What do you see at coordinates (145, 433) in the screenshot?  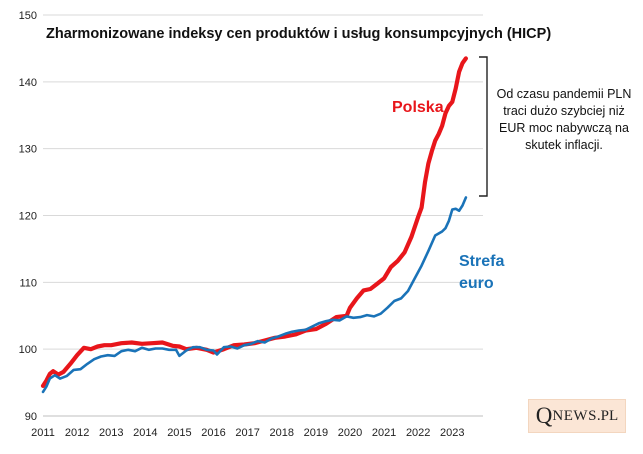 I see `x-tick-label: 2014` at bounding box center [145, 433].